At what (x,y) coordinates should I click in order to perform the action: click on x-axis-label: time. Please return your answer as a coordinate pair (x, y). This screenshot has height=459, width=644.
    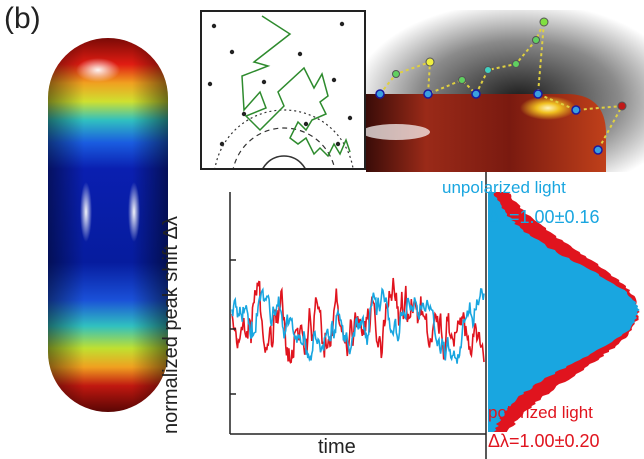
    Looking at the image, I should click on (337, 447).